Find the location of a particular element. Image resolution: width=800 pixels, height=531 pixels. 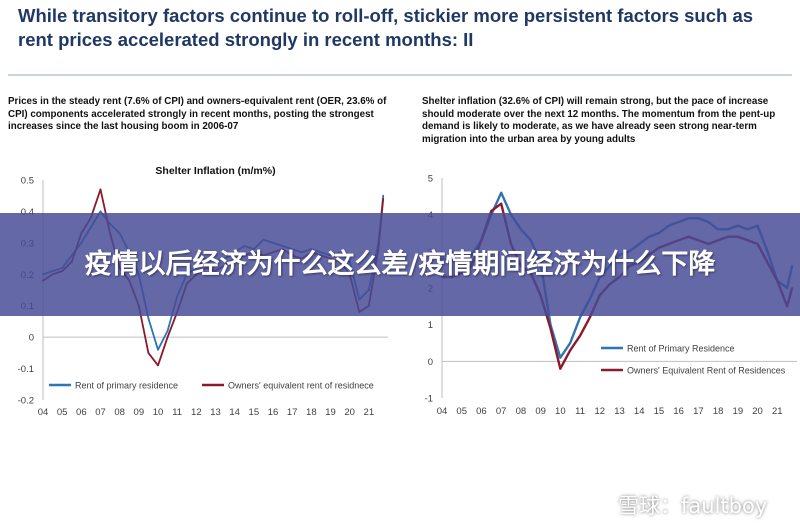

y-tick-label: -1 is located at coordinates (429, 399).